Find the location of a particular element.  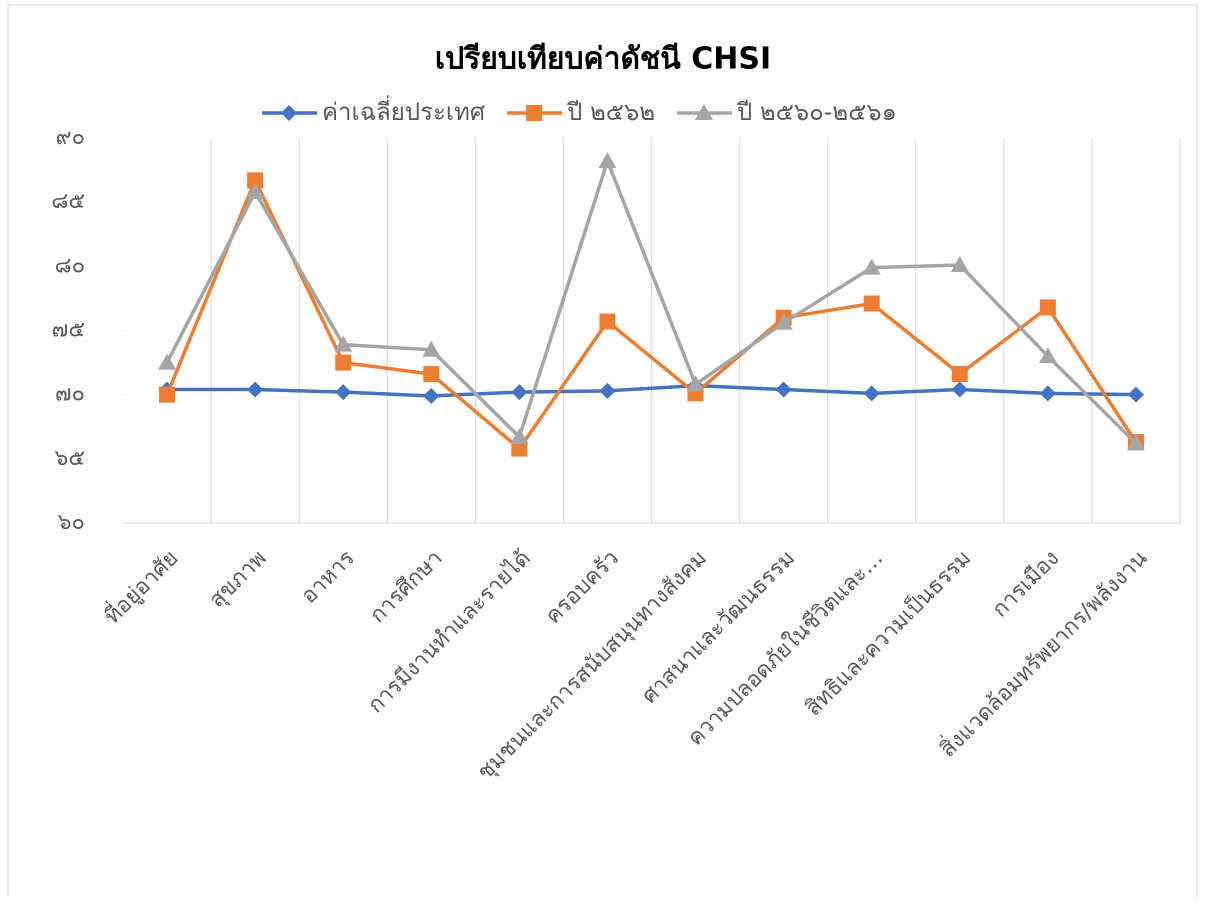

y-tick-label: ๗๐ is located at coordinates (70, 394).